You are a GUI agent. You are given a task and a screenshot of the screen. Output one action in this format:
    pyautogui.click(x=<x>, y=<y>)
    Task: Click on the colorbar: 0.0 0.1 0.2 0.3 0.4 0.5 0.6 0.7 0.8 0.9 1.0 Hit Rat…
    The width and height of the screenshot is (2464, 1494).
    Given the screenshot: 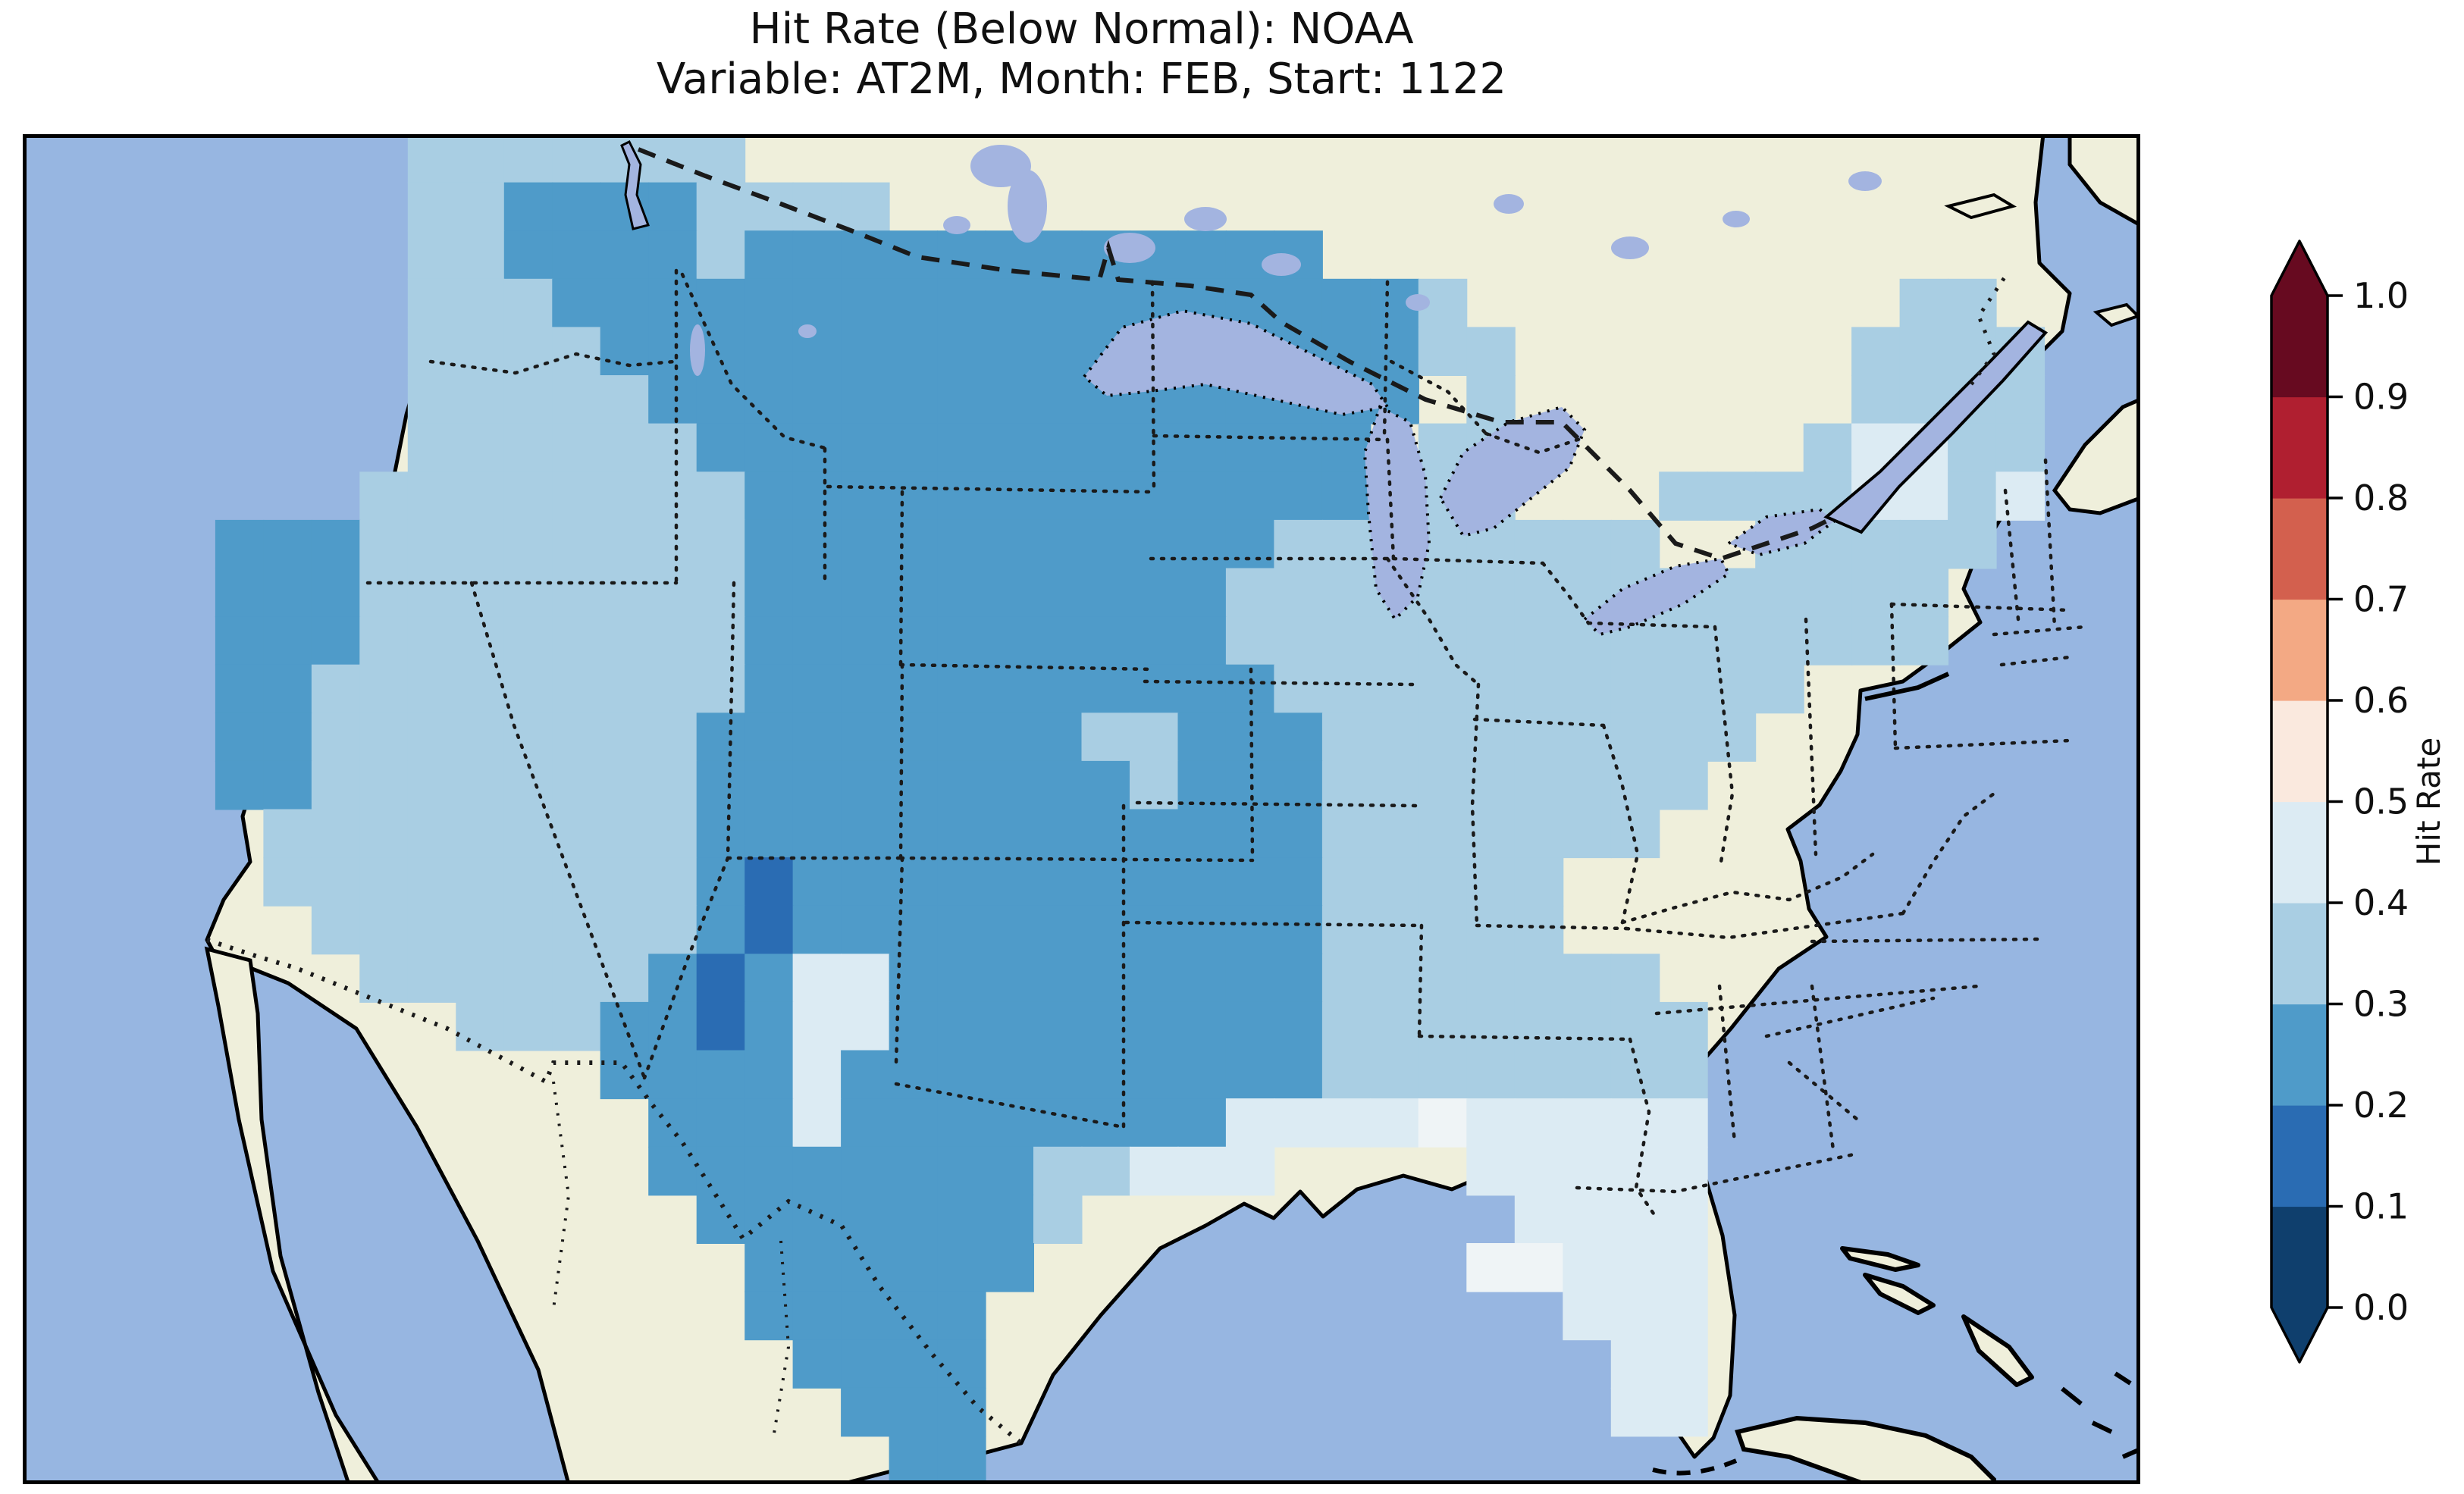 What is the action you would take?
    pyautogui.click(x=2361, y=818)
    